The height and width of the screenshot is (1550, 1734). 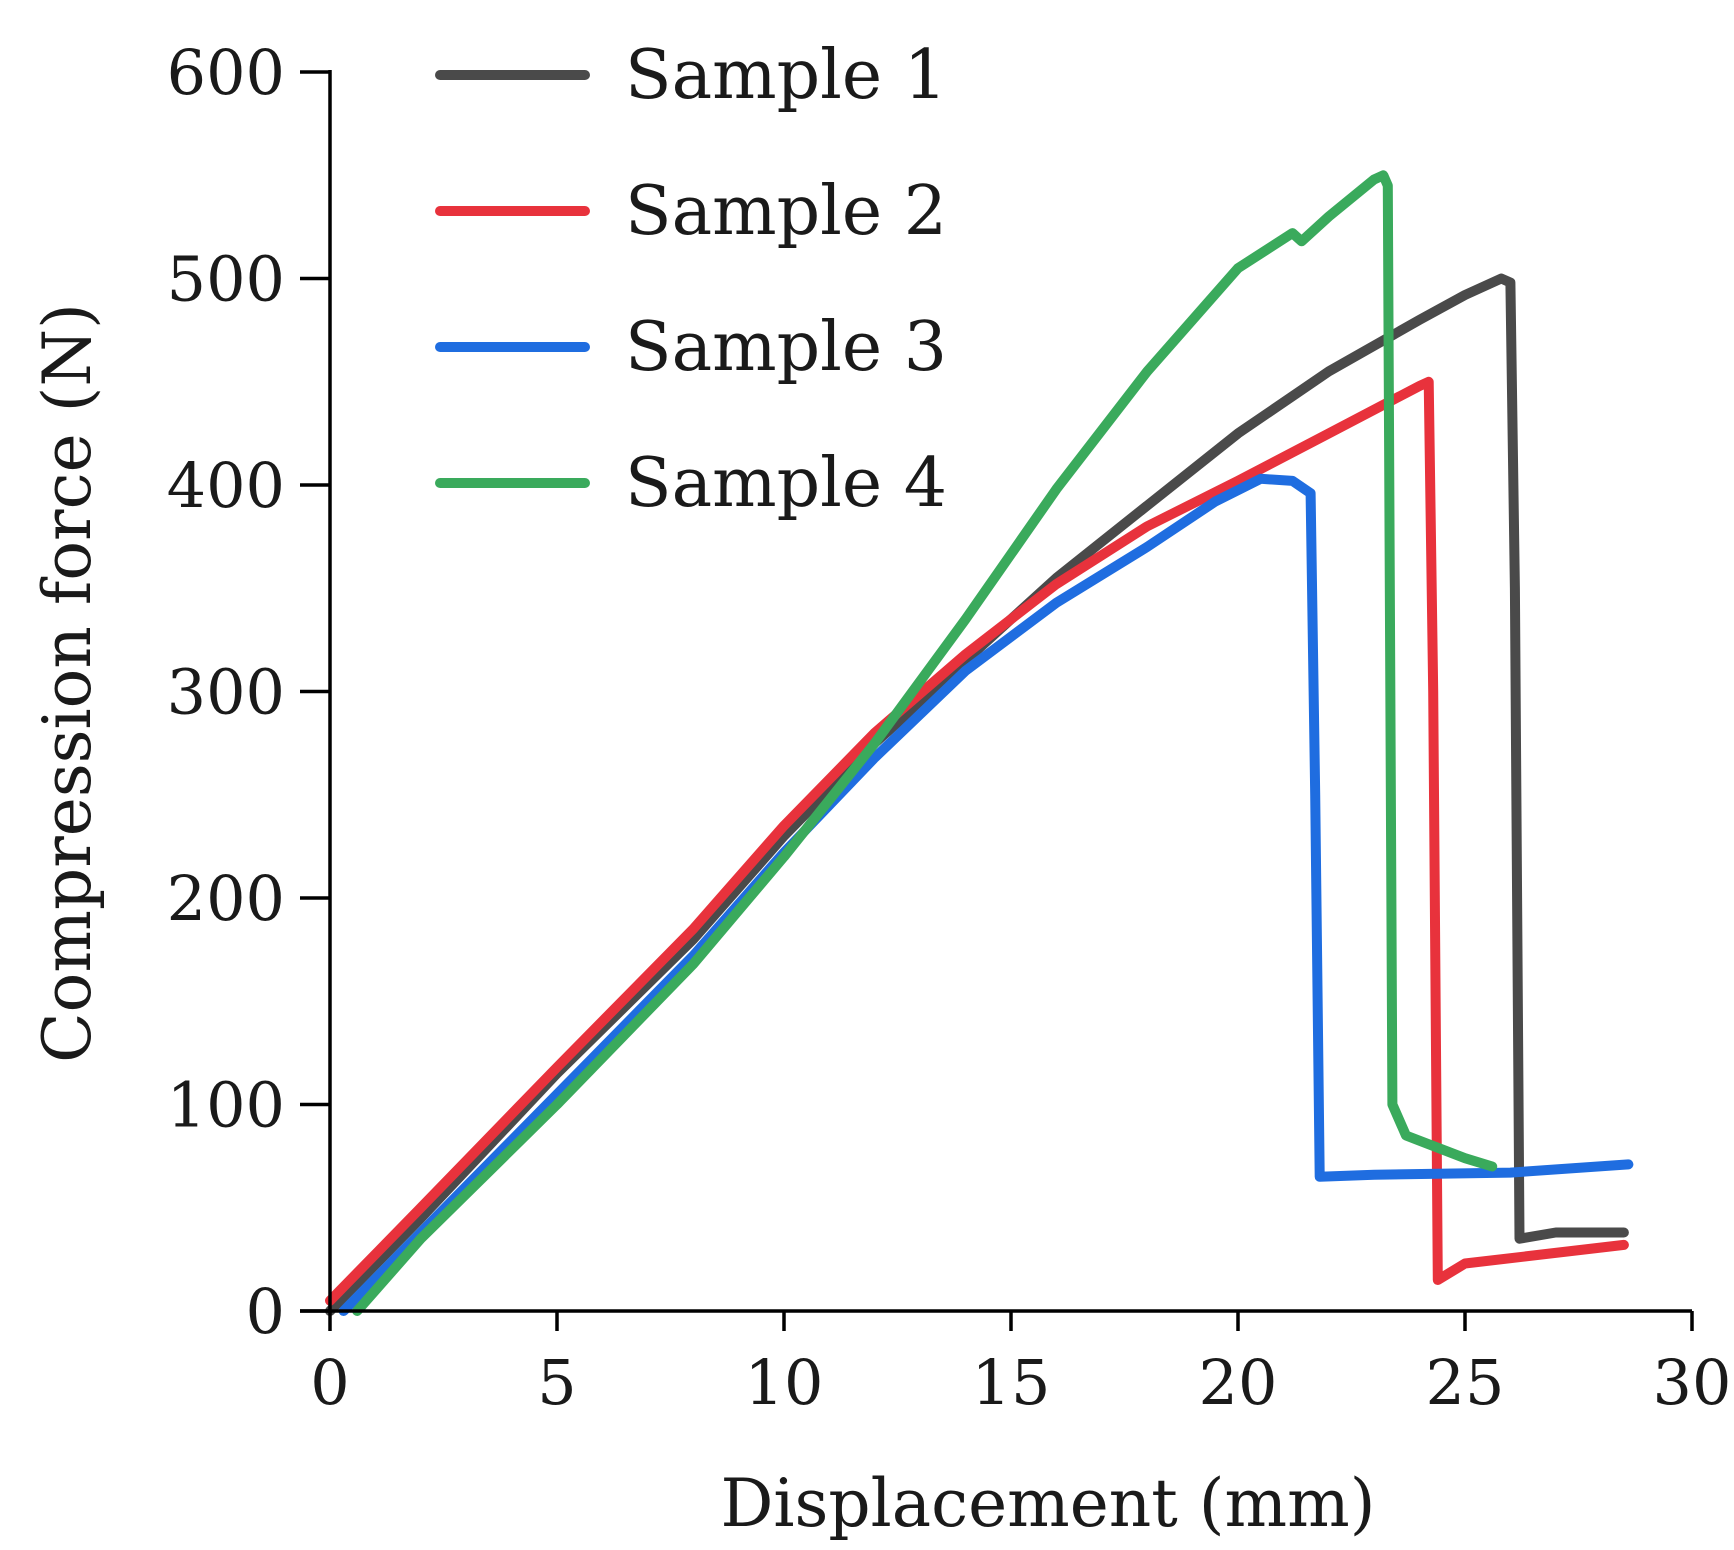 What do you see at coordinates (226, 279) in the screenshot?
I see `y-tick-label: 500` at bounding box center [226, 279].